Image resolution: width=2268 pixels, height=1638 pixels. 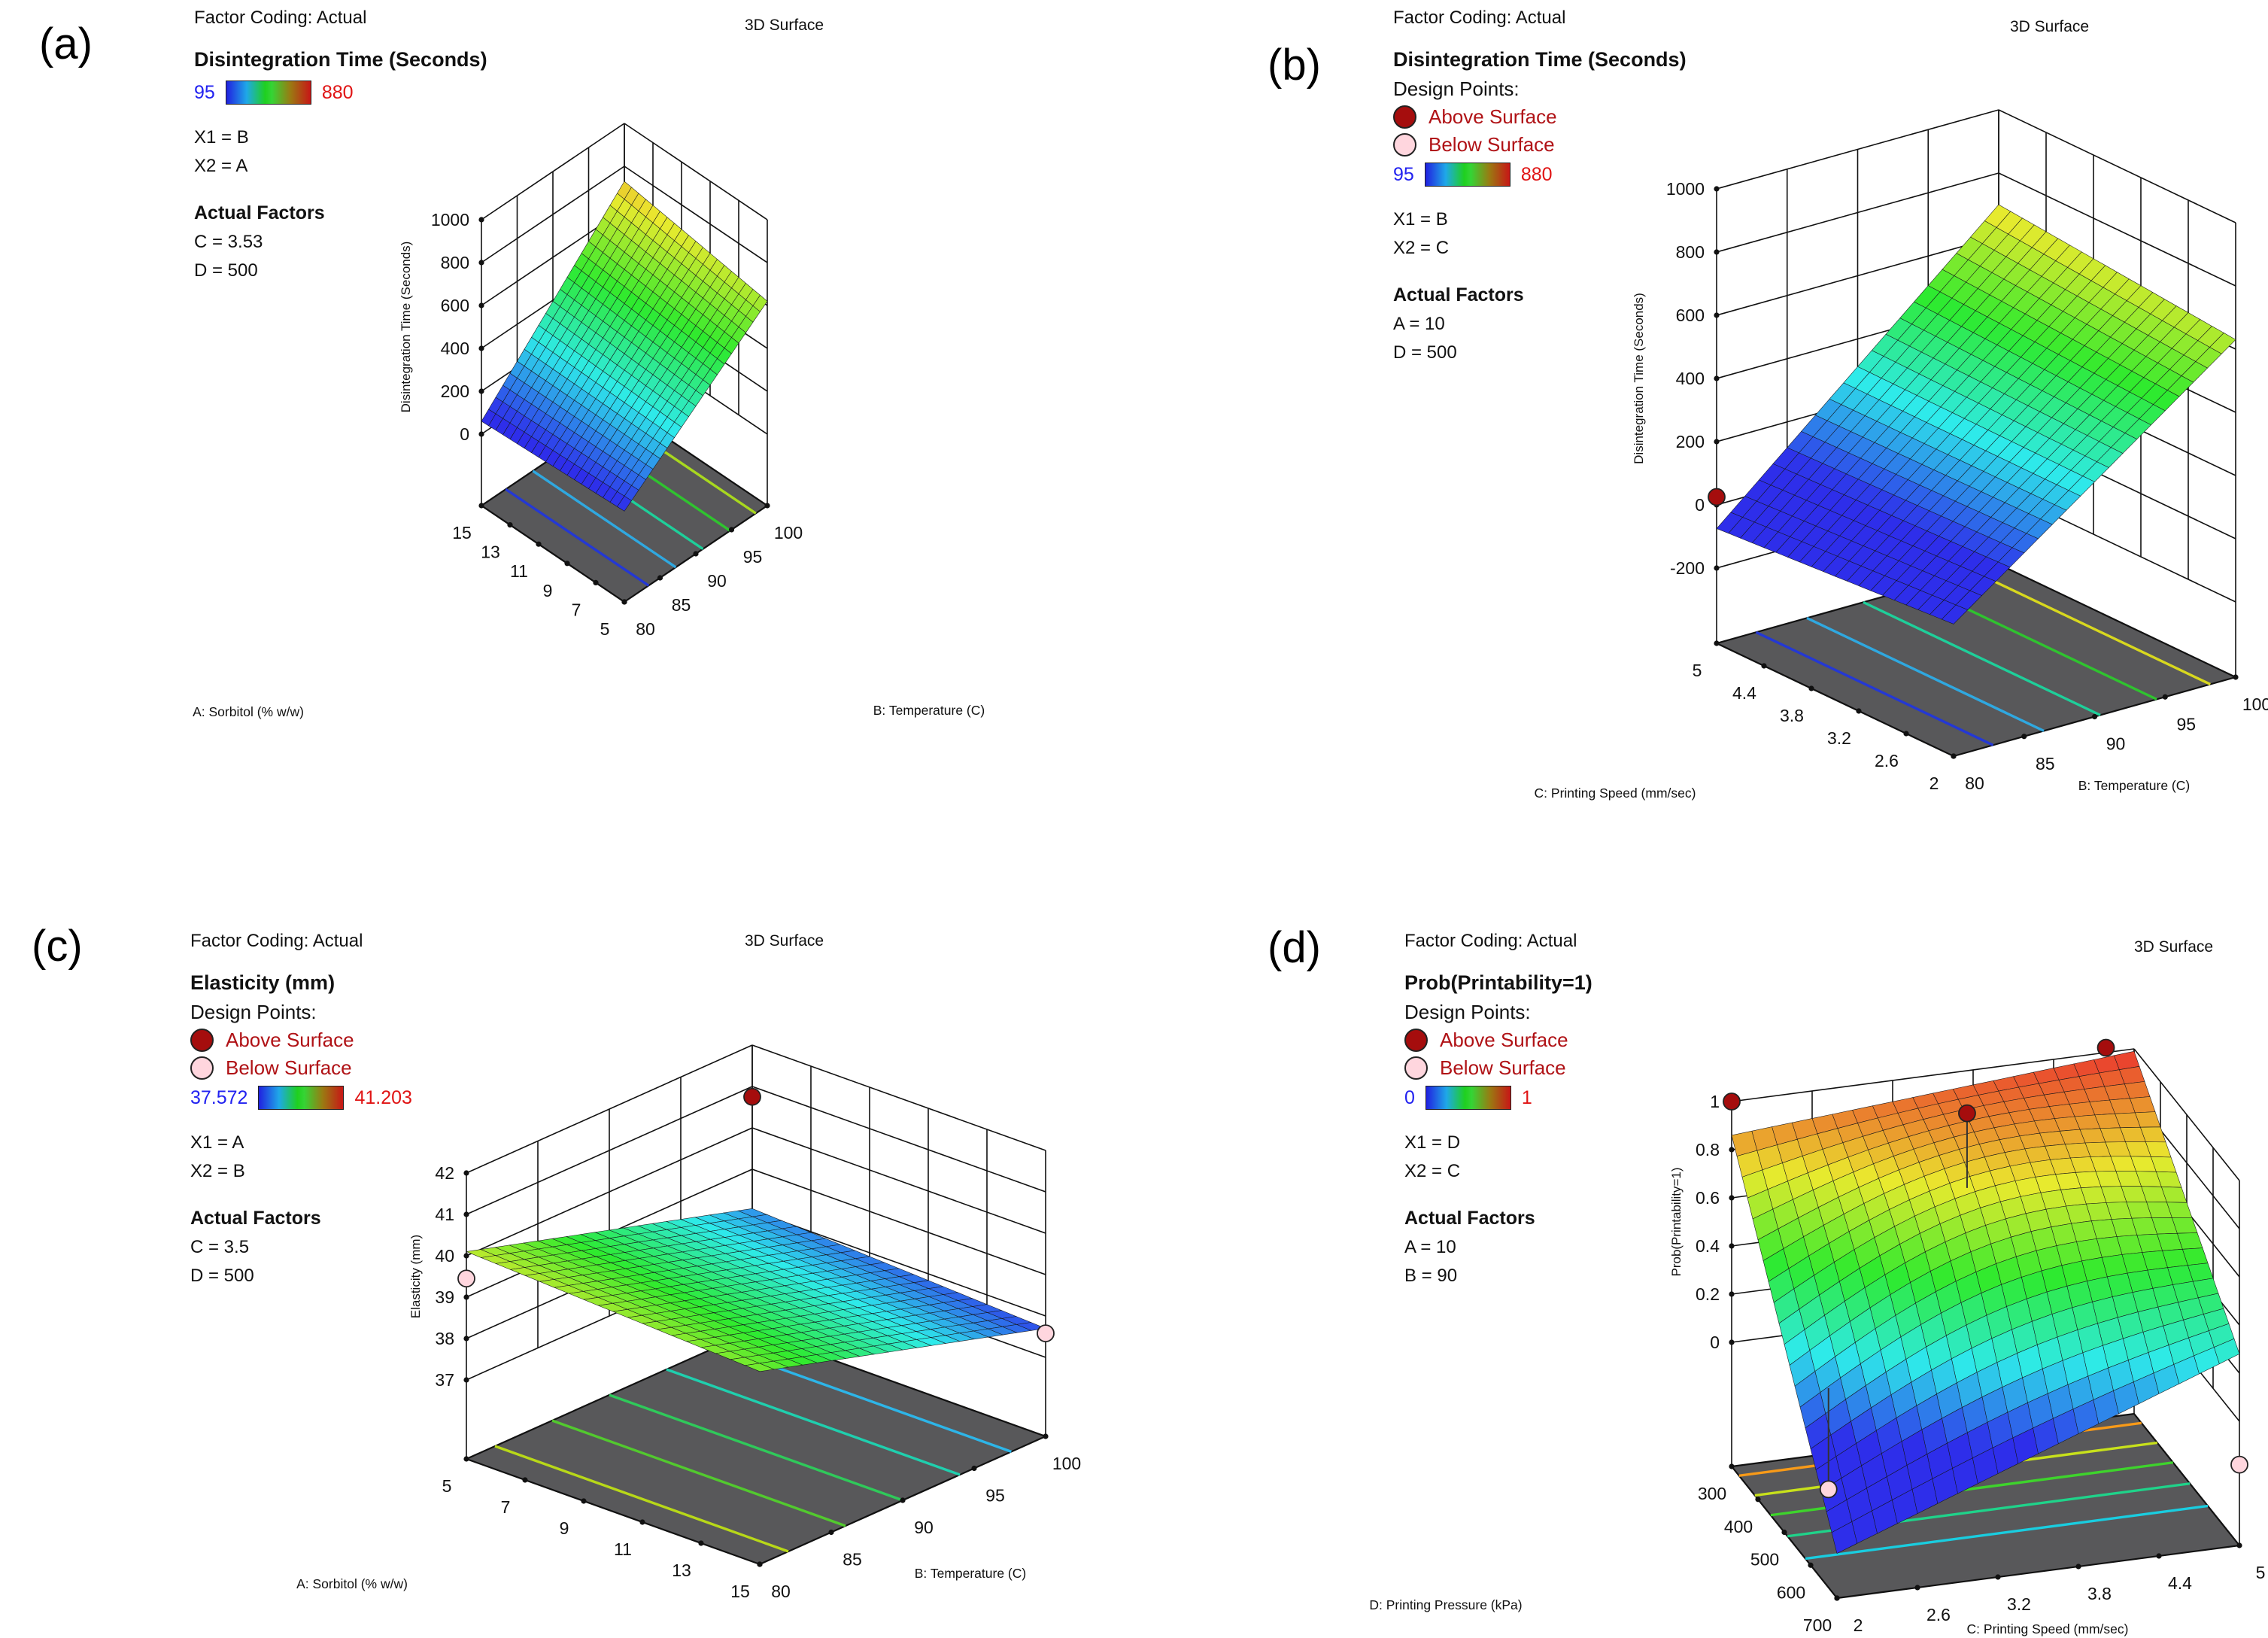 I want to click on svg-text: 39, so click(x=444, y=1297).